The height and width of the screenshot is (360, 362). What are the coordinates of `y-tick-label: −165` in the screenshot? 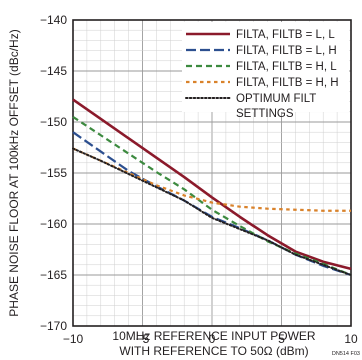 It's located at (53, 275).